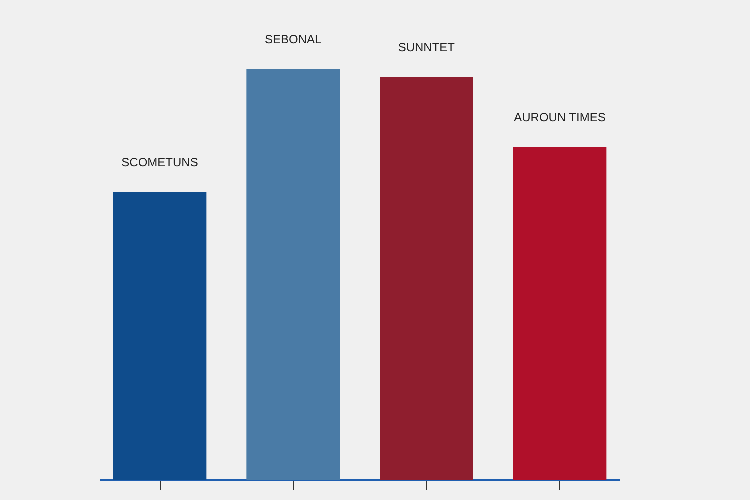  I want to click on text: SUNNTET, so click(427, 47).